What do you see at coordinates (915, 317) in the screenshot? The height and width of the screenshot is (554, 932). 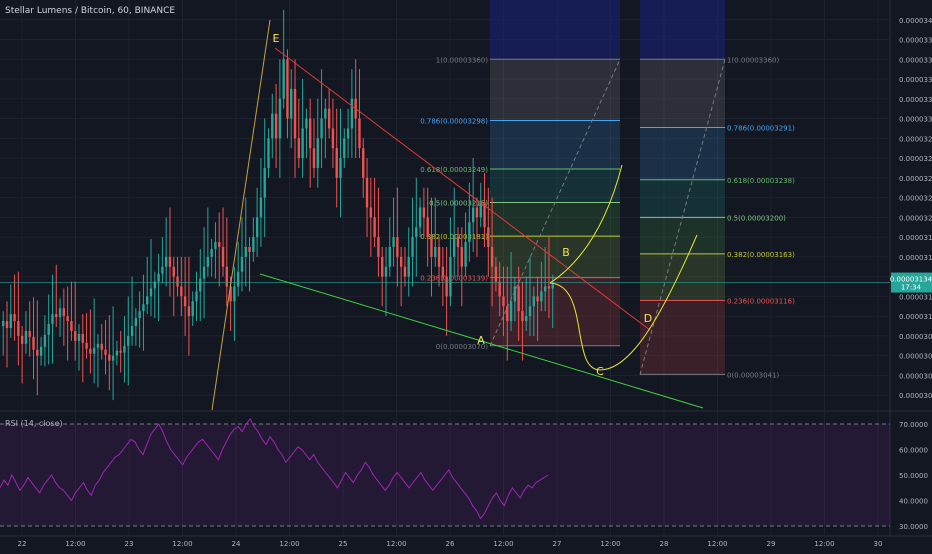 I see `price-tick-label: 0.00003100` at bounding box center [915, 317].